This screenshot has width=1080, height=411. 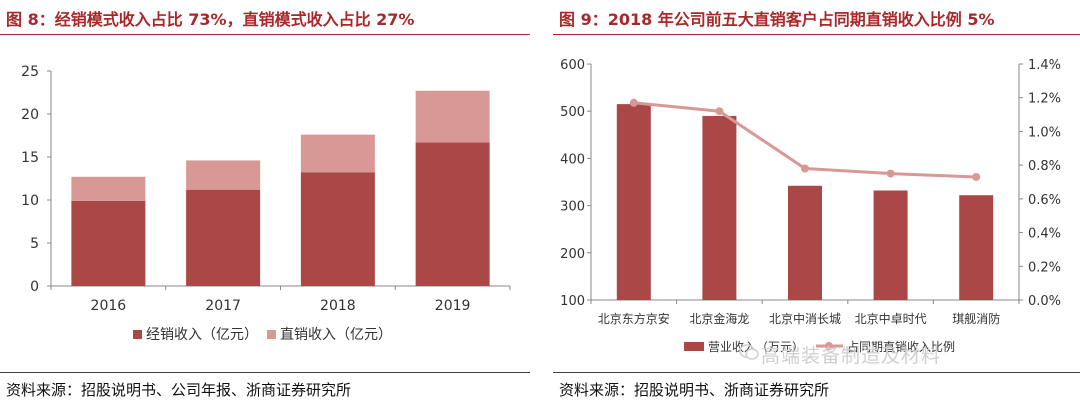 I want to click on figure-9-source-rule, so click(x=816, y=372).